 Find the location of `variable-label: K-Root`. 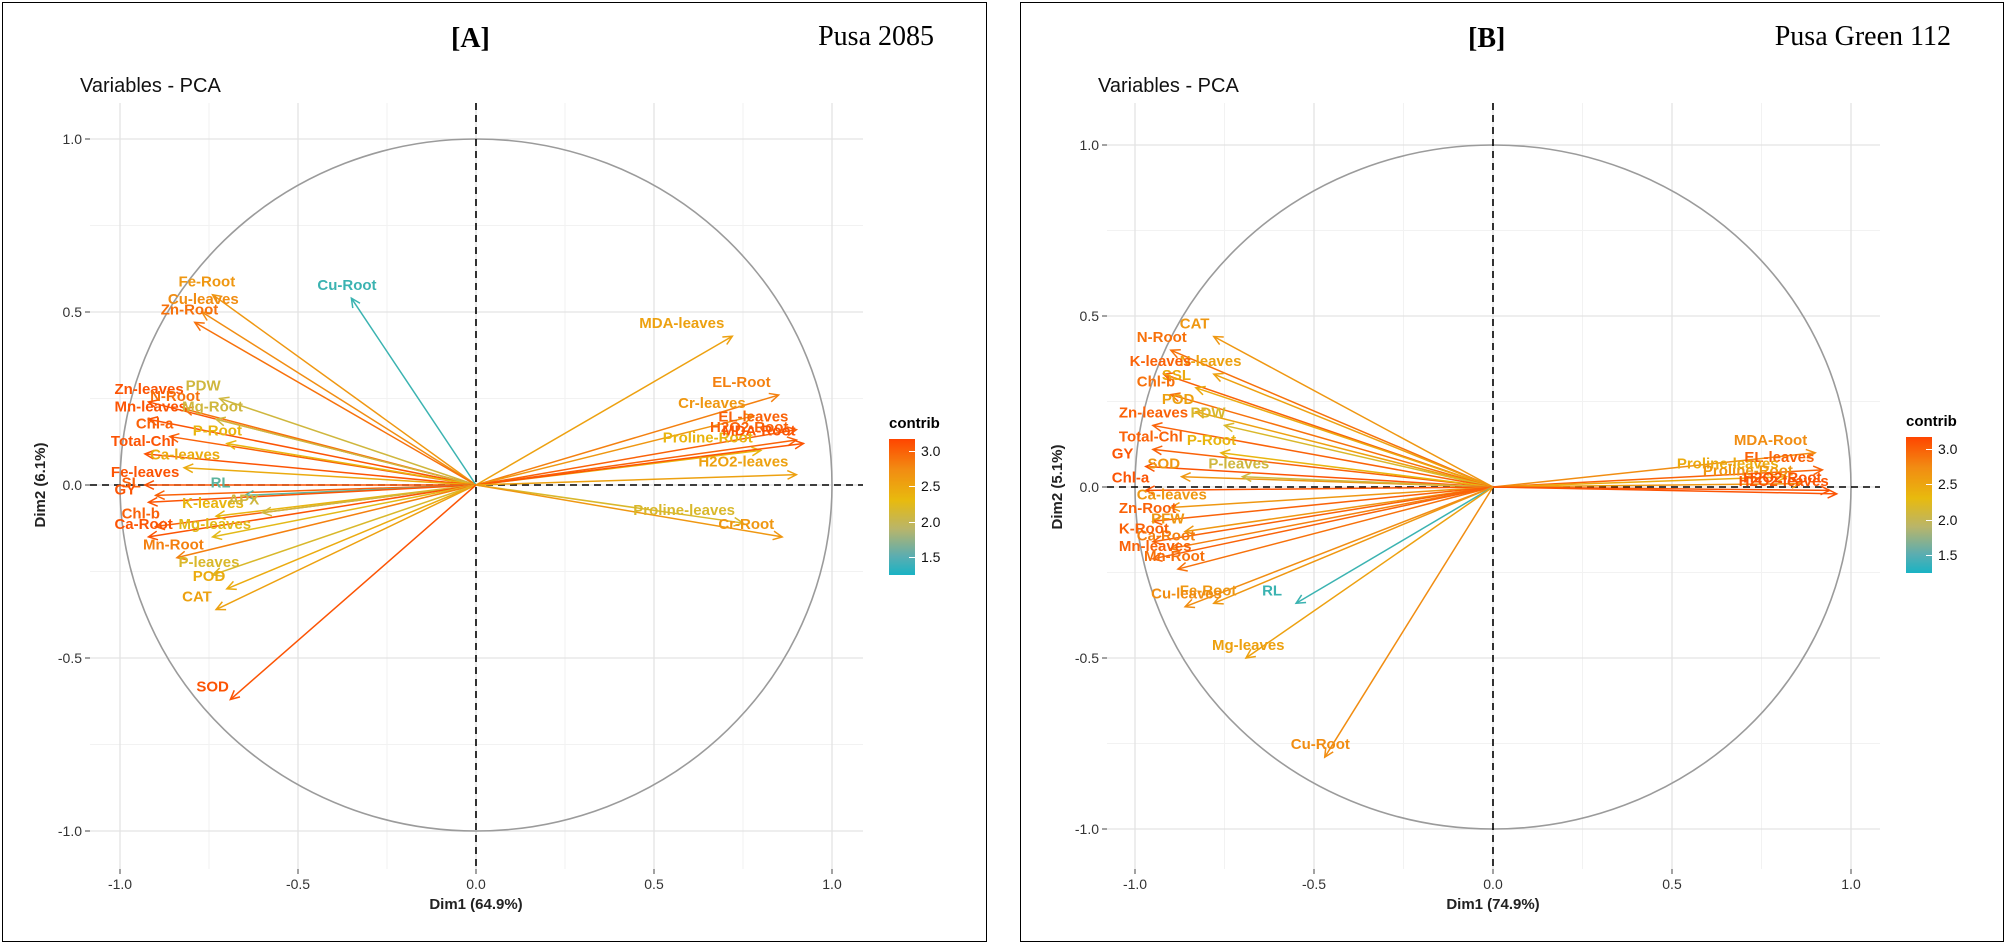

variable-label: K-Root is located at coordinates (1144, 529).